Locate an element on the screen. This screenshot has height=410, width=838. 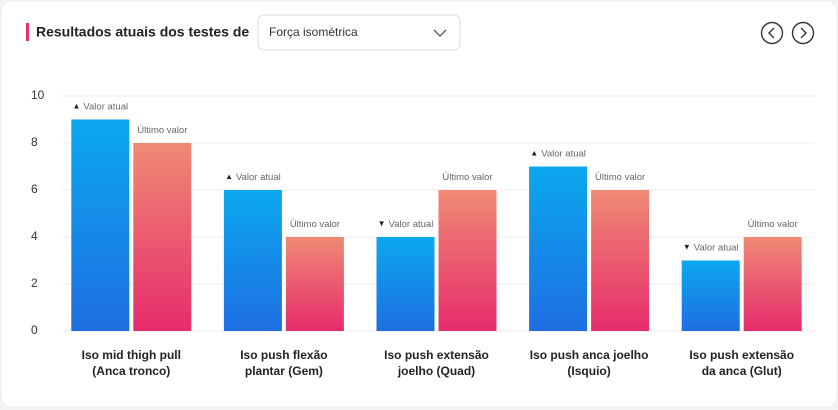
nav-prev-arrow is located at coordinates (771, 33).